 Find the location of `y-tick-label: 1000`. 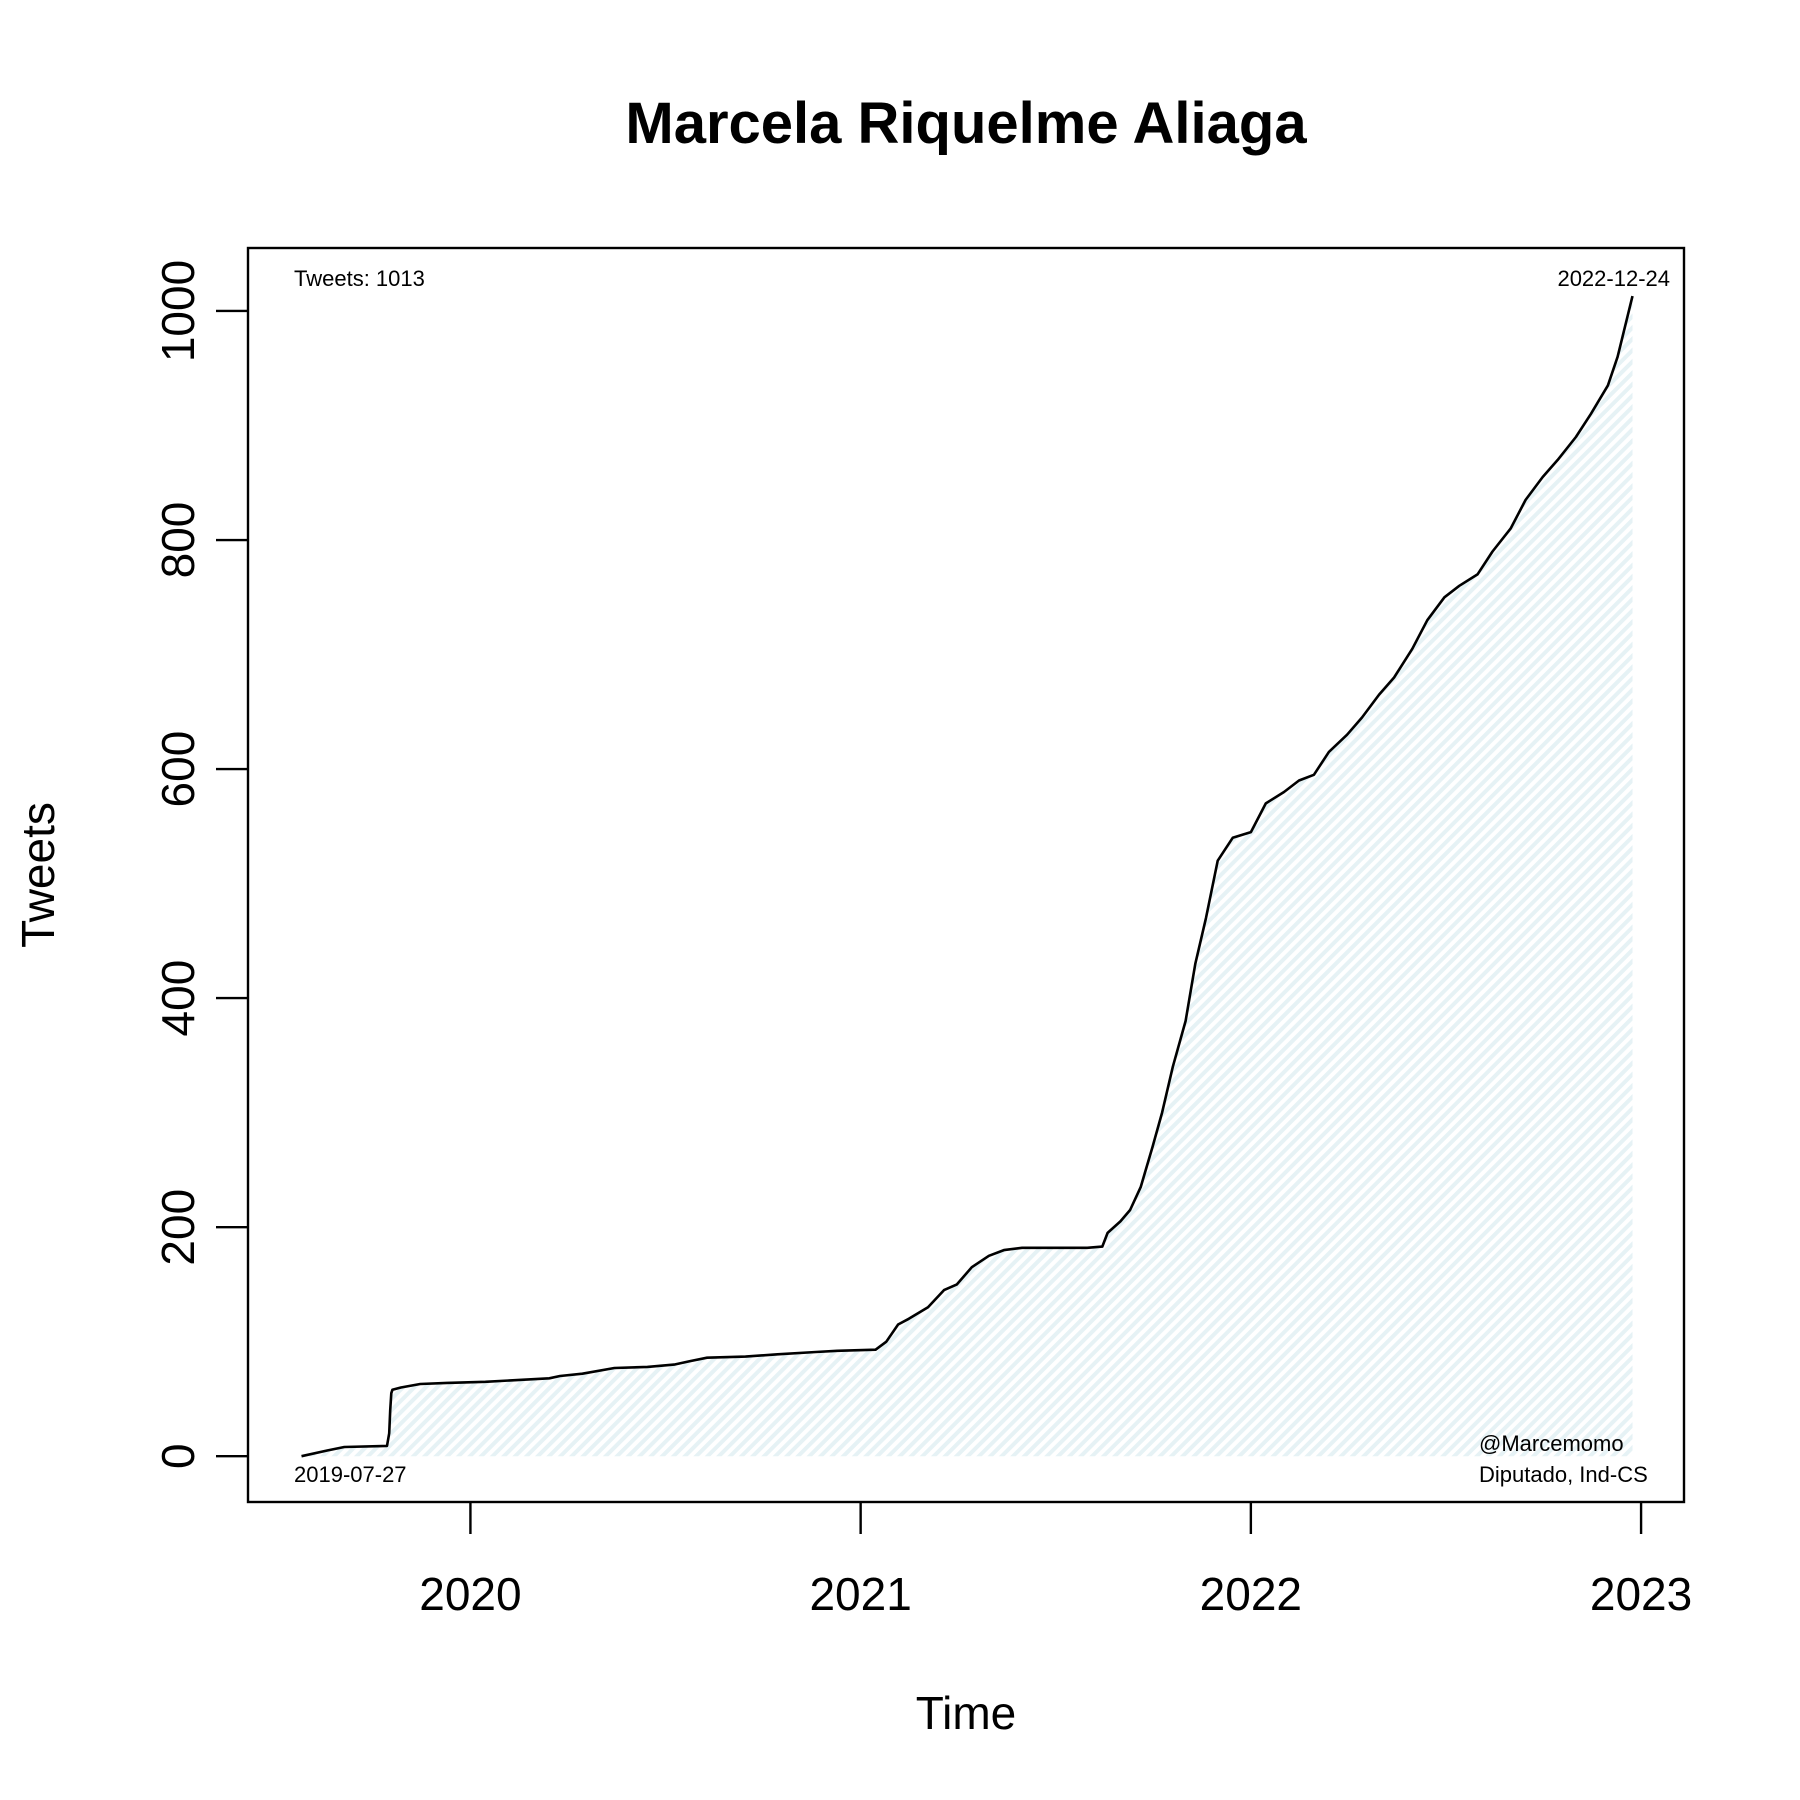

y-tick-label: 1000 is located at coordinates (178, 311).